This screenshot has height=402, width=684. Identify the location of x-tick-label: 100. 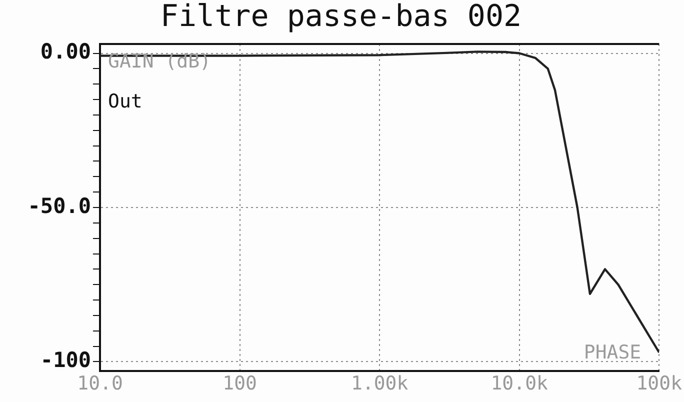
(239, 383).